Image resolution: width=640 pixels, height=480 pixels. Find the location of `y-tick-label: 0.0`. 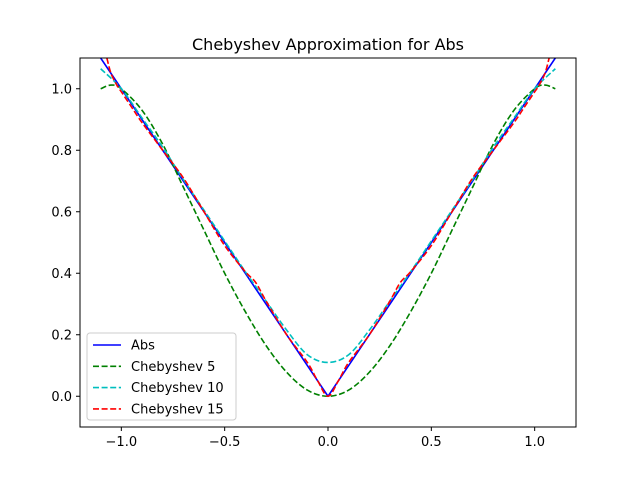

y-tick-label: 0.0 is located at coordinates (61, 397).